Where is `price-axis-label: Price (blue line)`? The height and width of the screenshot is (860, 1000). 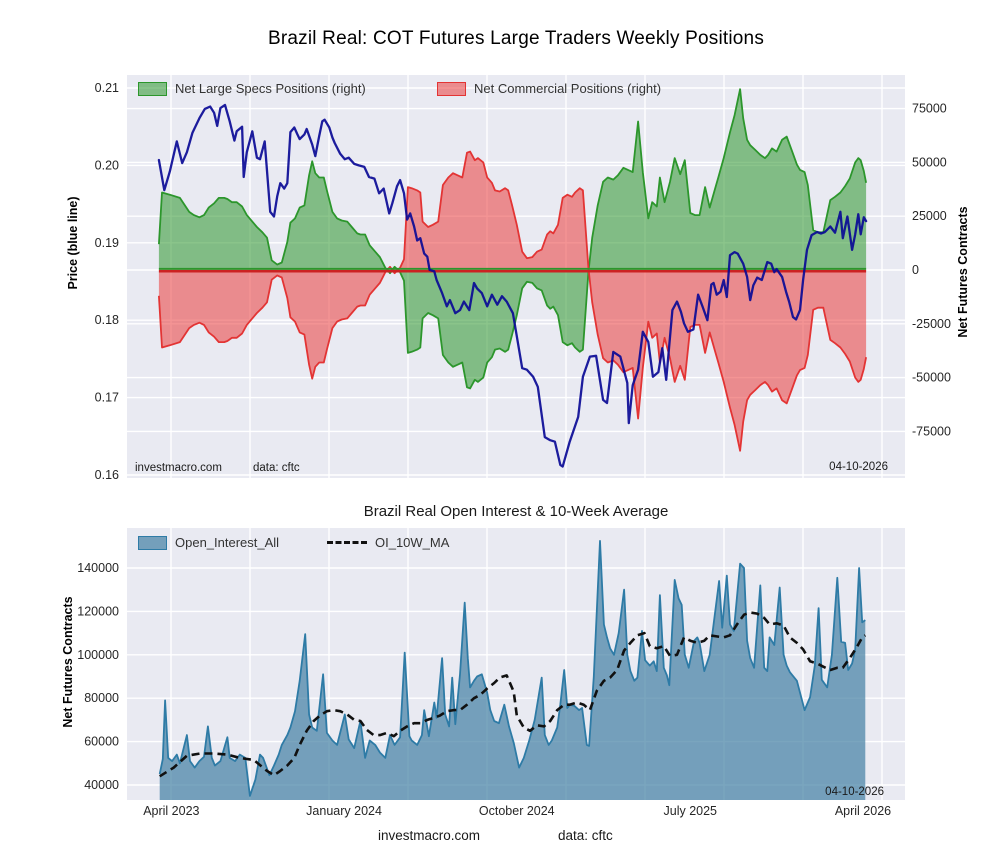 price-axis-label: Price (blue line) is located at coordinates (73, 243).